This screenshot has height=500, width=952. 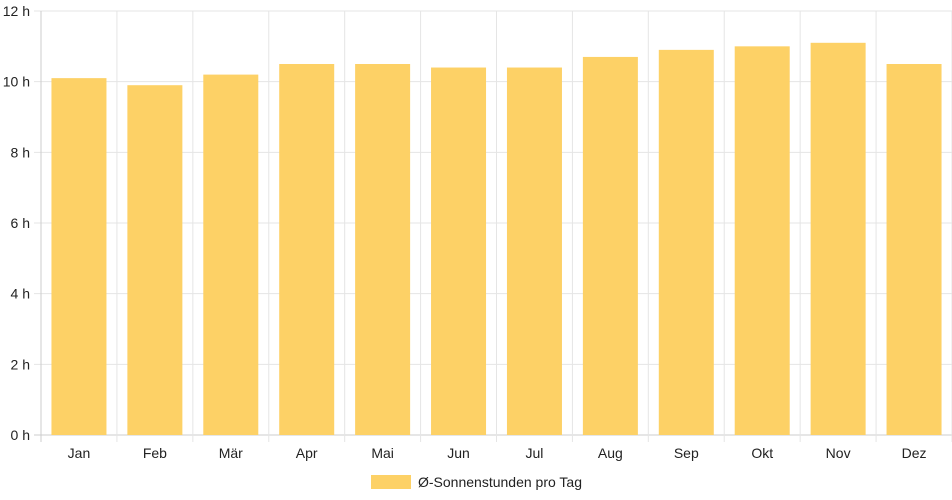 I want to click on y-tick-label: 4 h, so click(x=20, y=294).